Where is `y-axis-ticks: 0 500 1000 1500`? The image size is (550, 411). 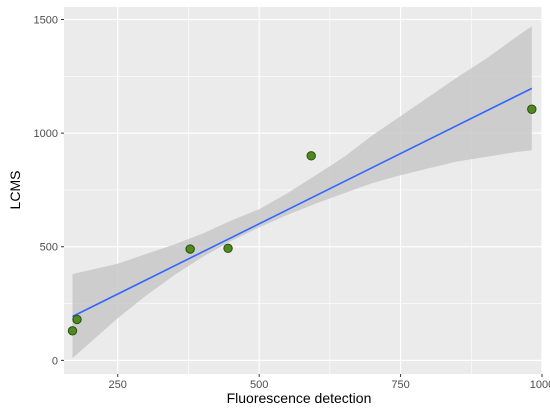
y-axis-ticks: 0 500 1000 1500 is located at coordinates (49, 190).